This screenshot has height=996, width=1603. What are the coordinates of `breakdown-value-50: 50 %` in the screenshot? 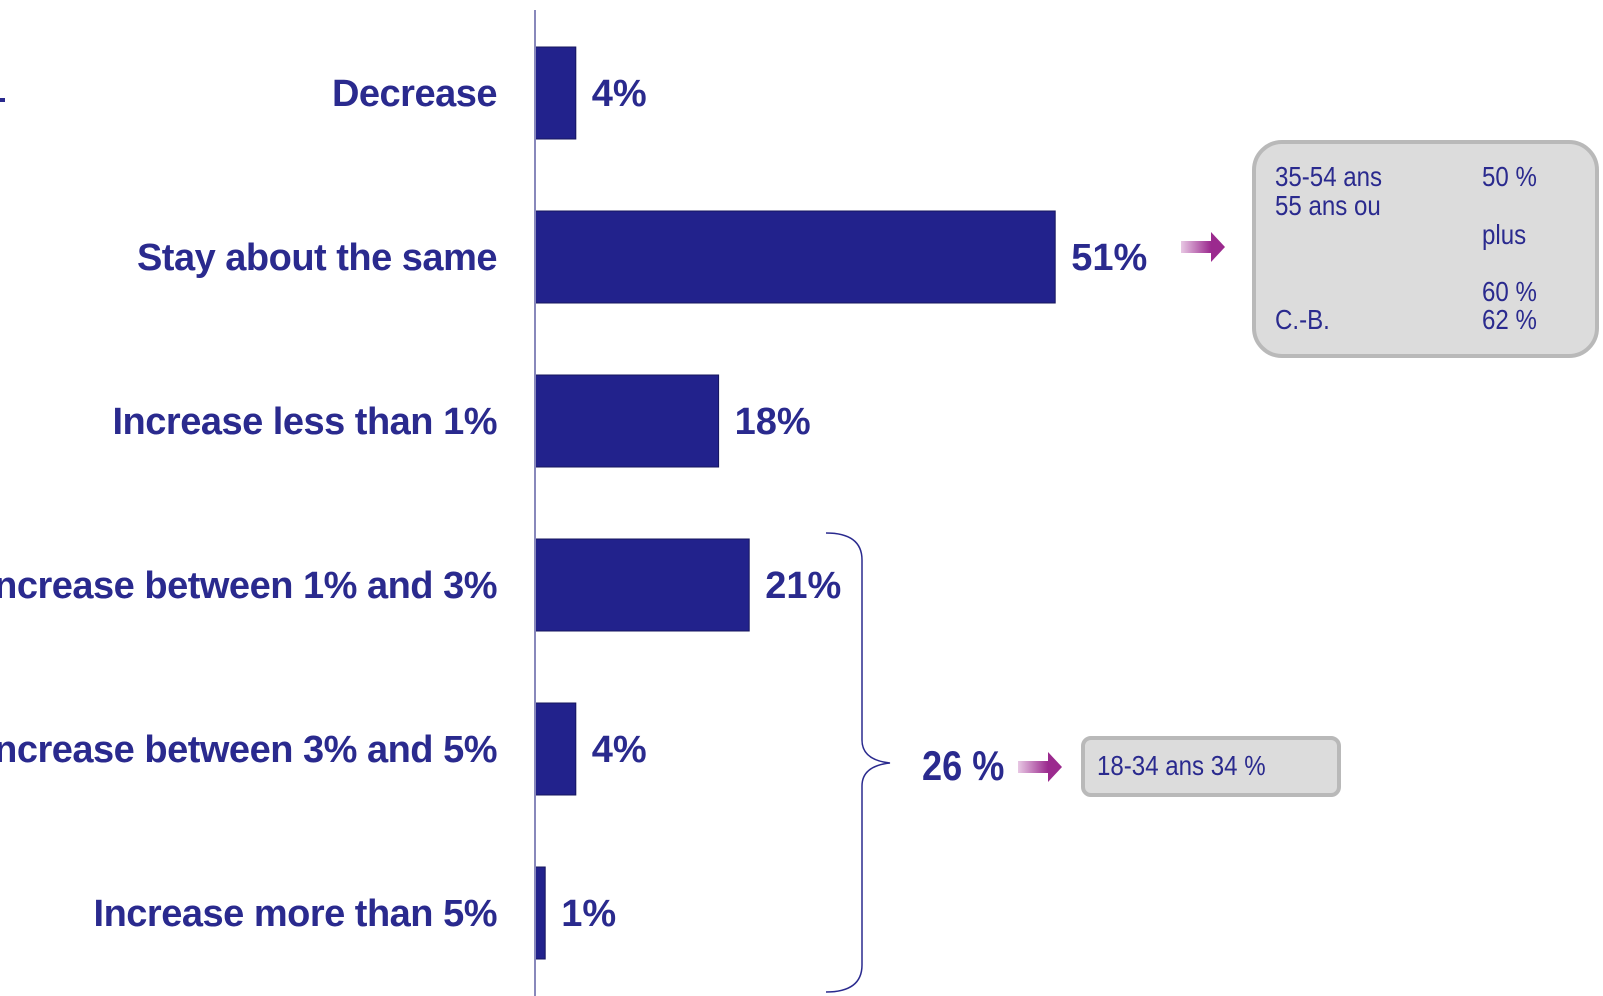 It's located at (1509, 176).